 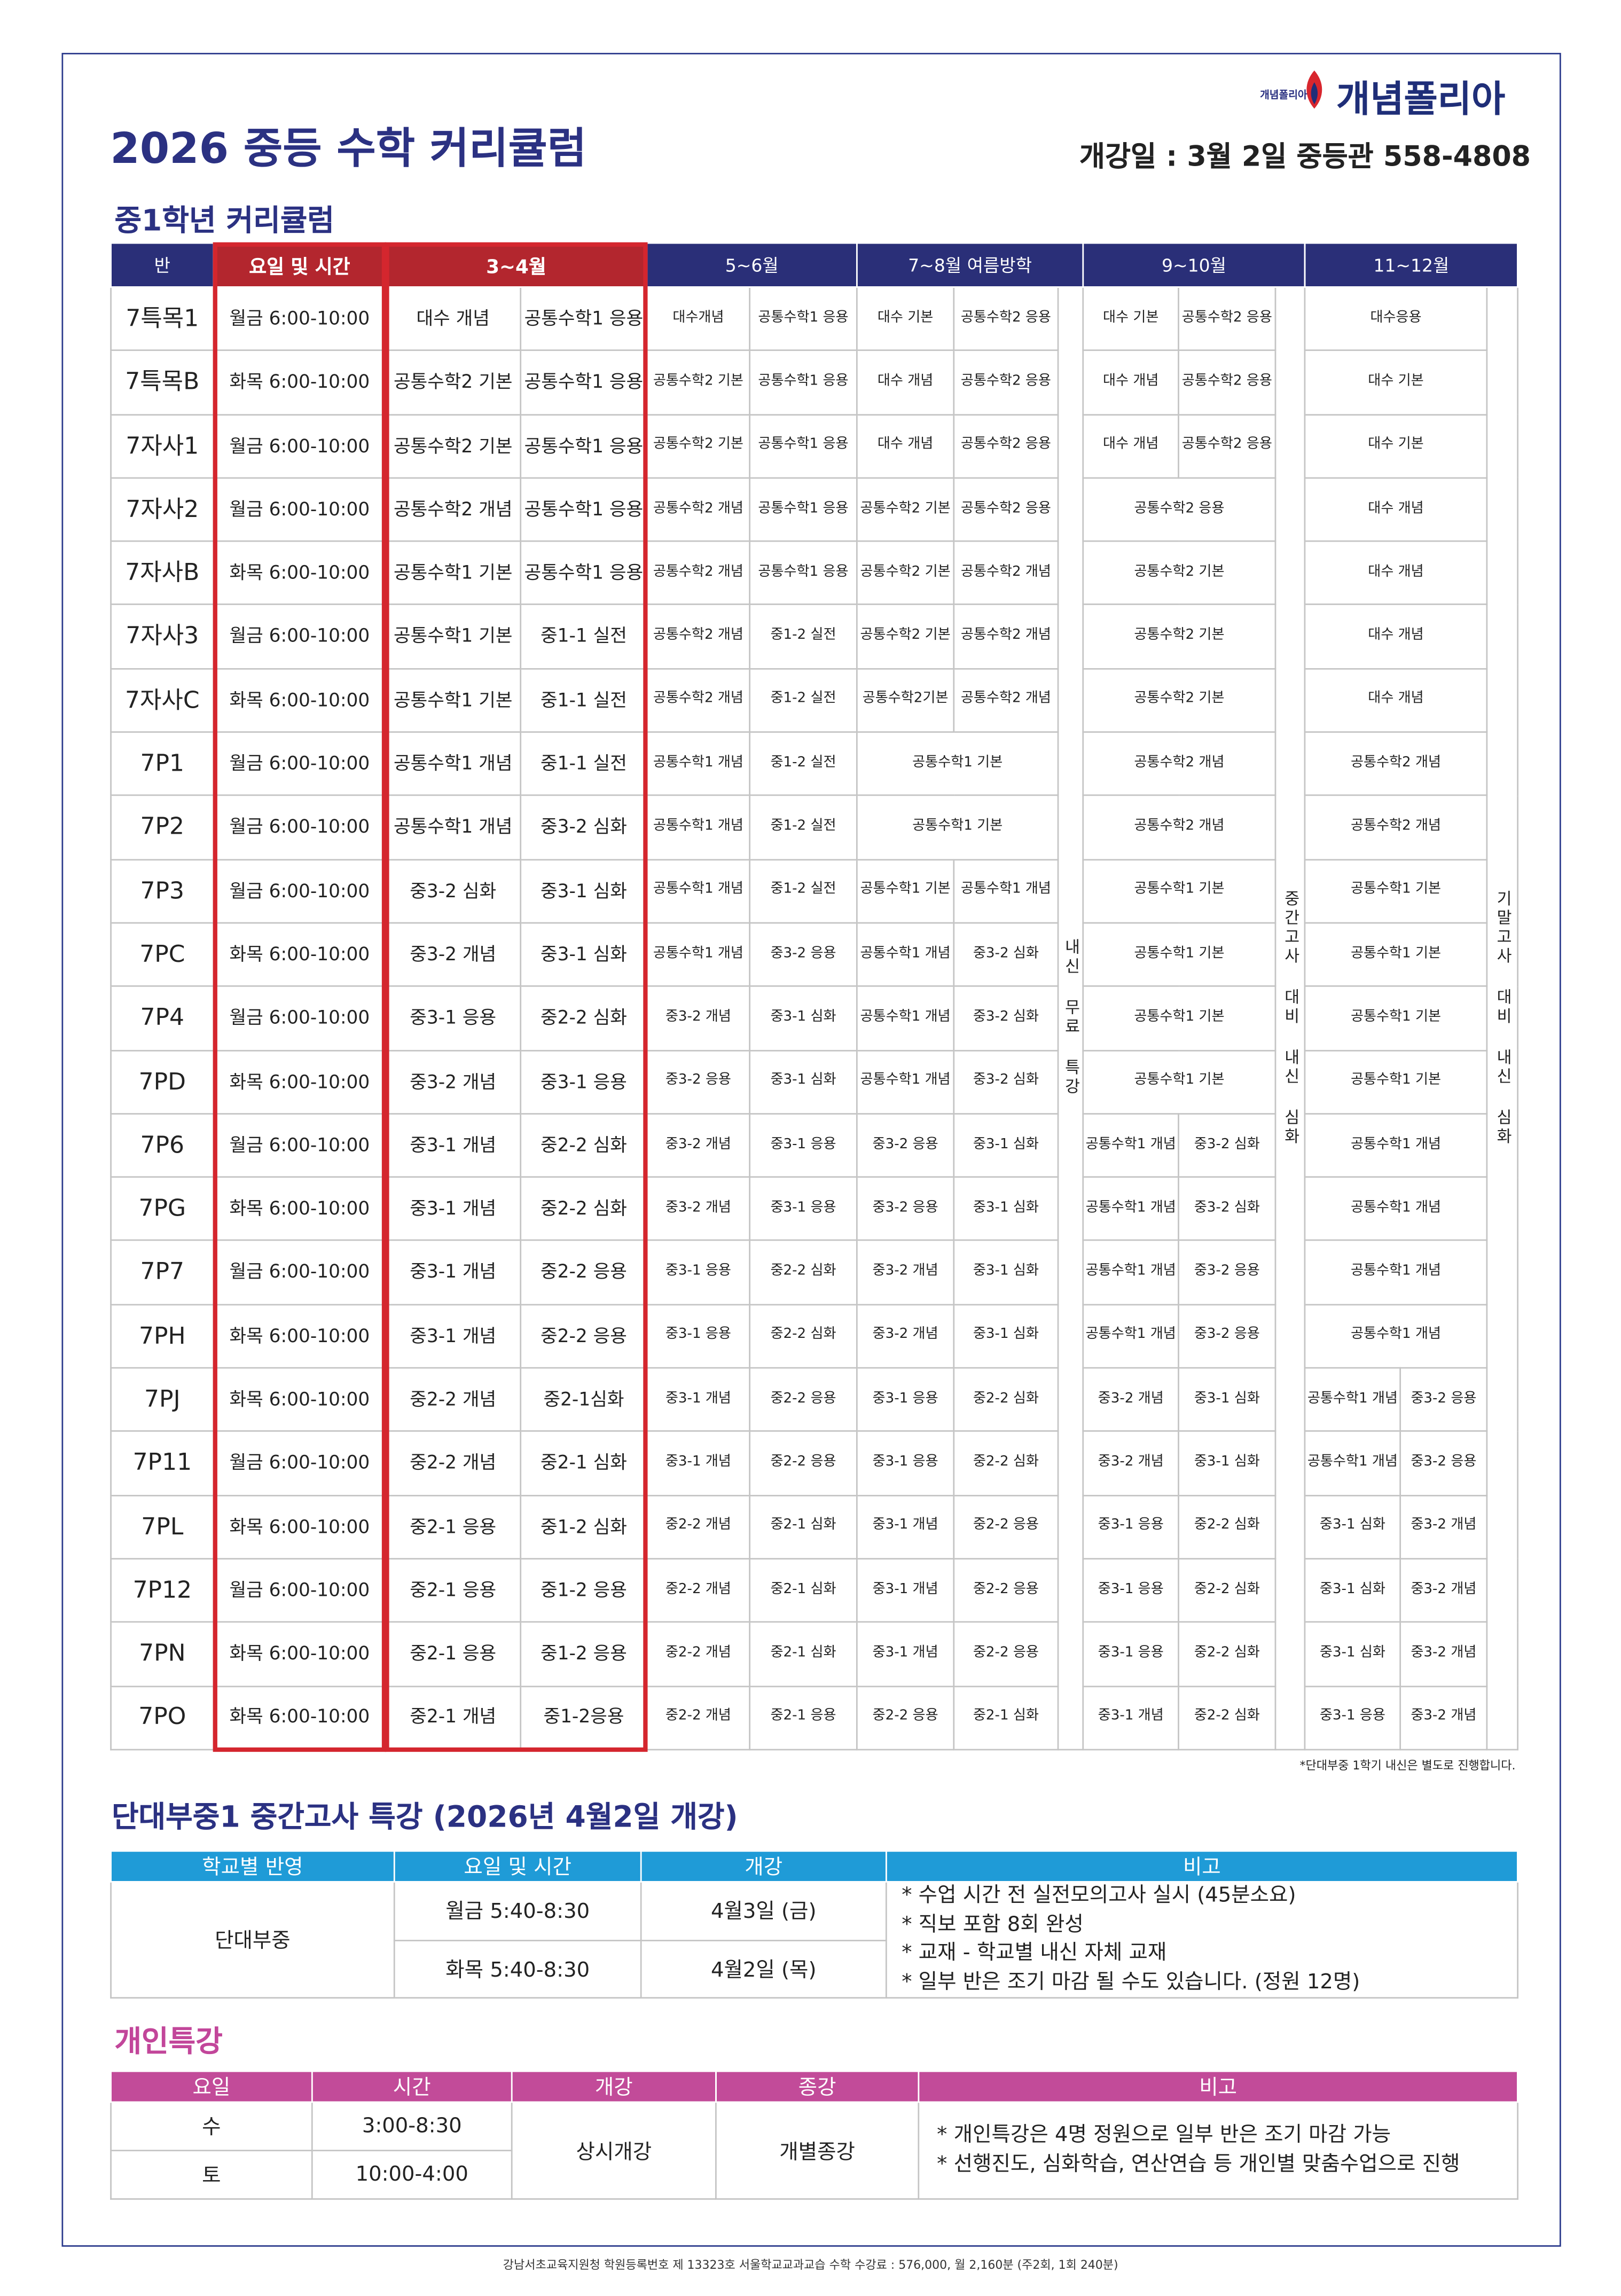 I want to click on column-header: 비고, so click(x=1201, y=1867).